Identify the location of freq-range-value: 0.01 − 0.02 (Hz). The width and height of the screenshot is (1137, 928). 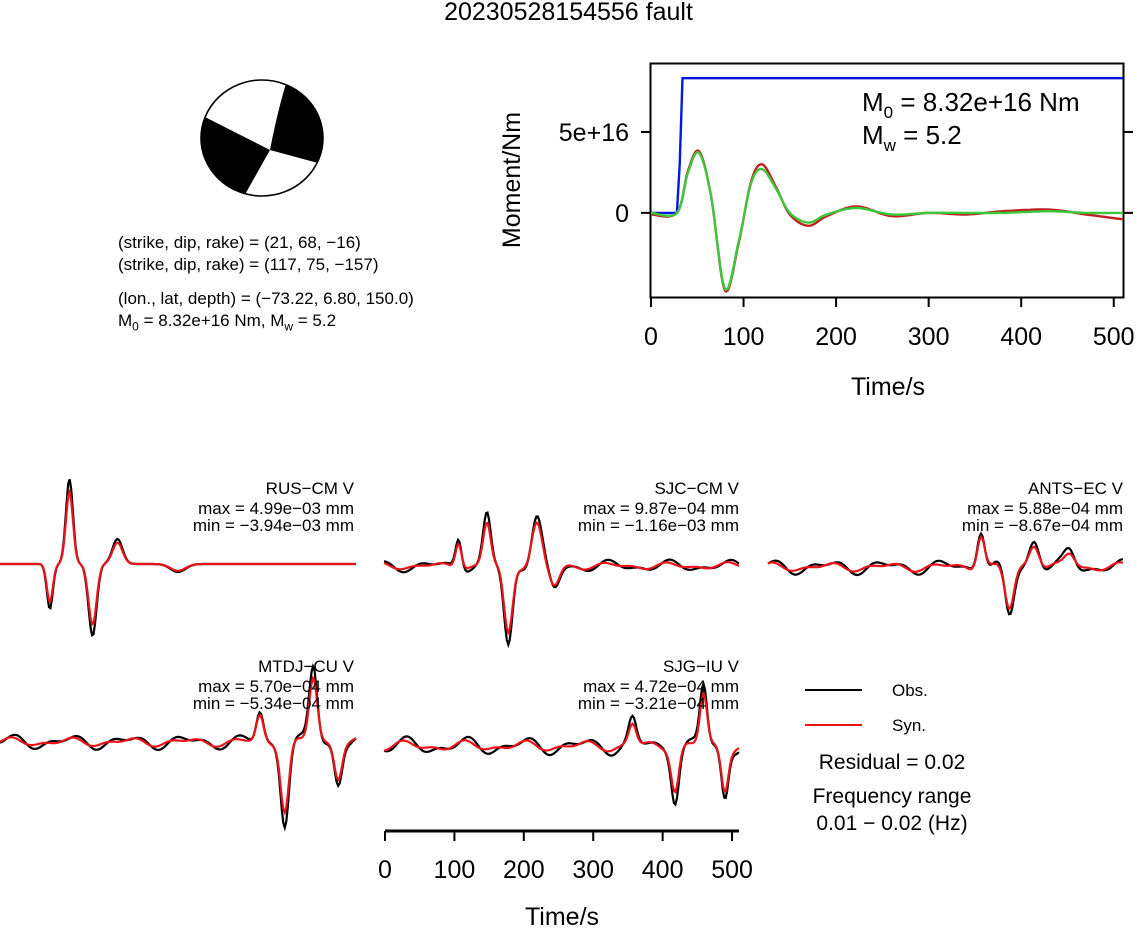
(891, 823).